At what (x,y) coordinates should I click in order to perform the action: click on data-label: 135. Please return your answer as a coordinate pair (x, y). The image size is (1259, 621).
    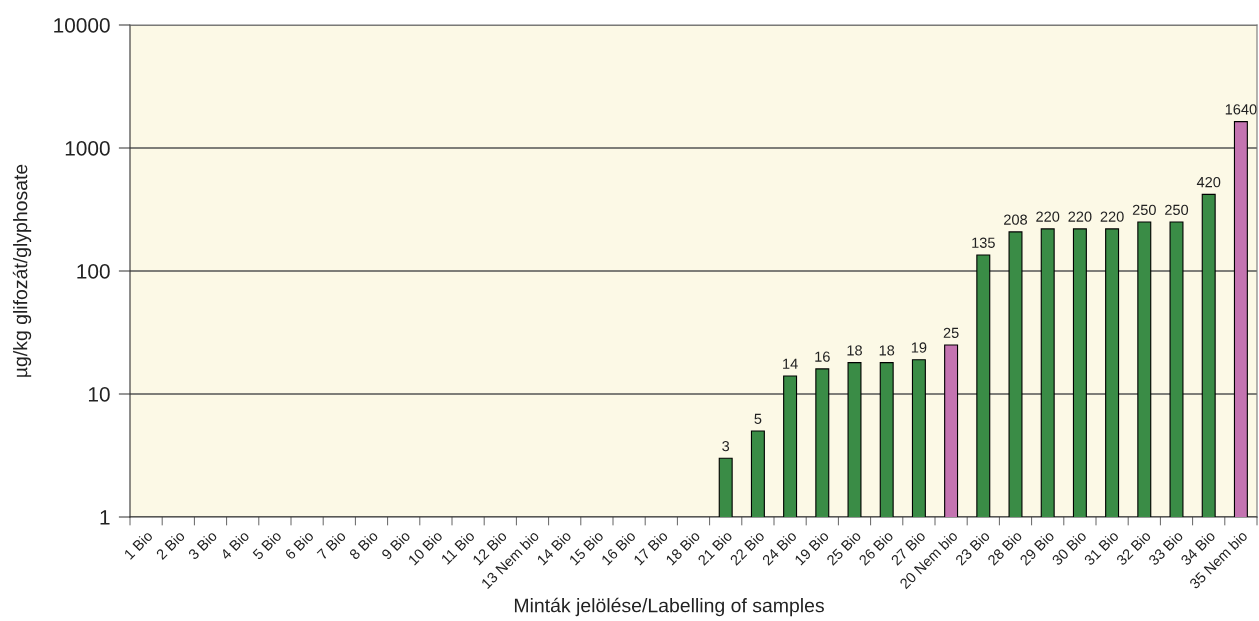
    Looking at the image, I should click on (983, 242).